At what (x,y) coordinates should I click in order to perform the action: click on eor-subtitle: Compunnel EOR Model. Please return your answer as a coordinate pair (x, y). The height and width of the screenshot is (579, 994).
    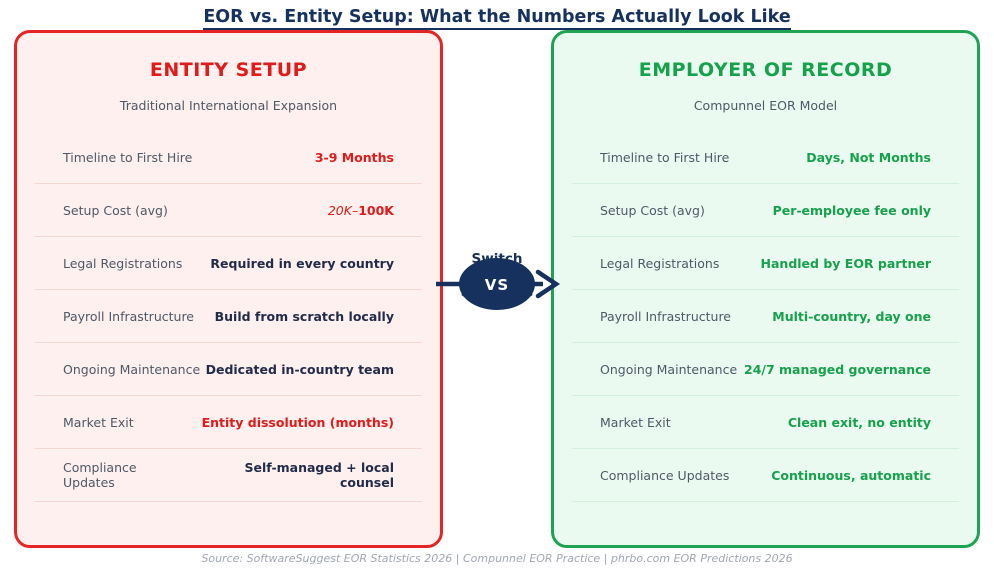
    Looking at the image, I should click on (765, 105).